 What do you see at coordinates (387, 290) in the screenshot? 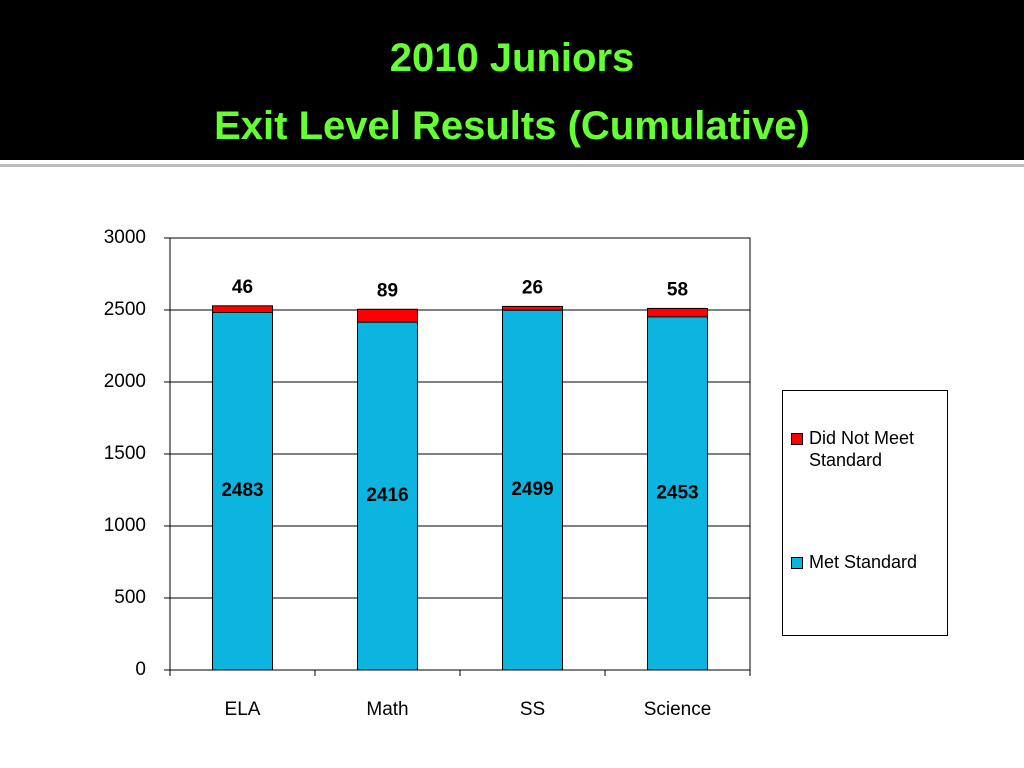
I see `data-label: 89` at bounding box center [387, 290].